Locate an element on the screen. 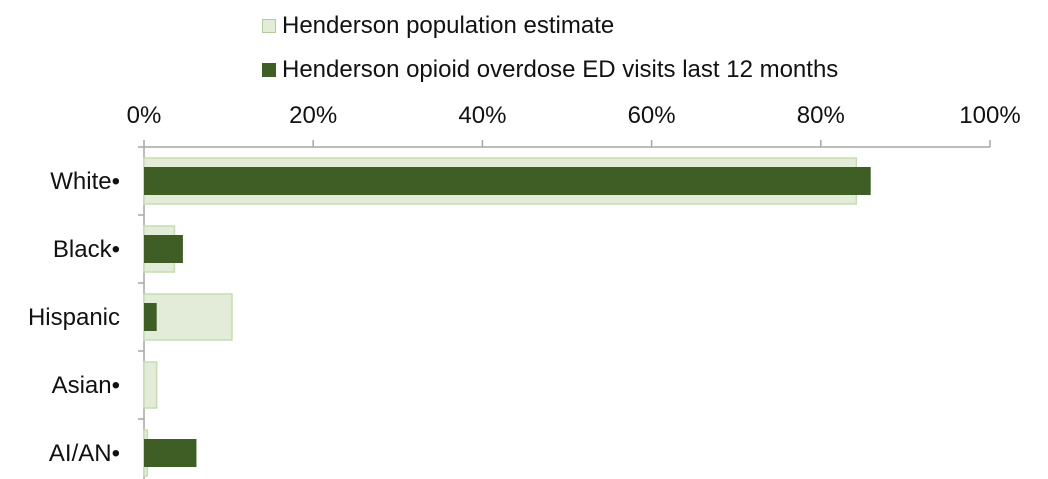 Image resolution: width=1048 pixels, height=479 pixels. x-tick-label: 80% is located at coordinates (821, 115).